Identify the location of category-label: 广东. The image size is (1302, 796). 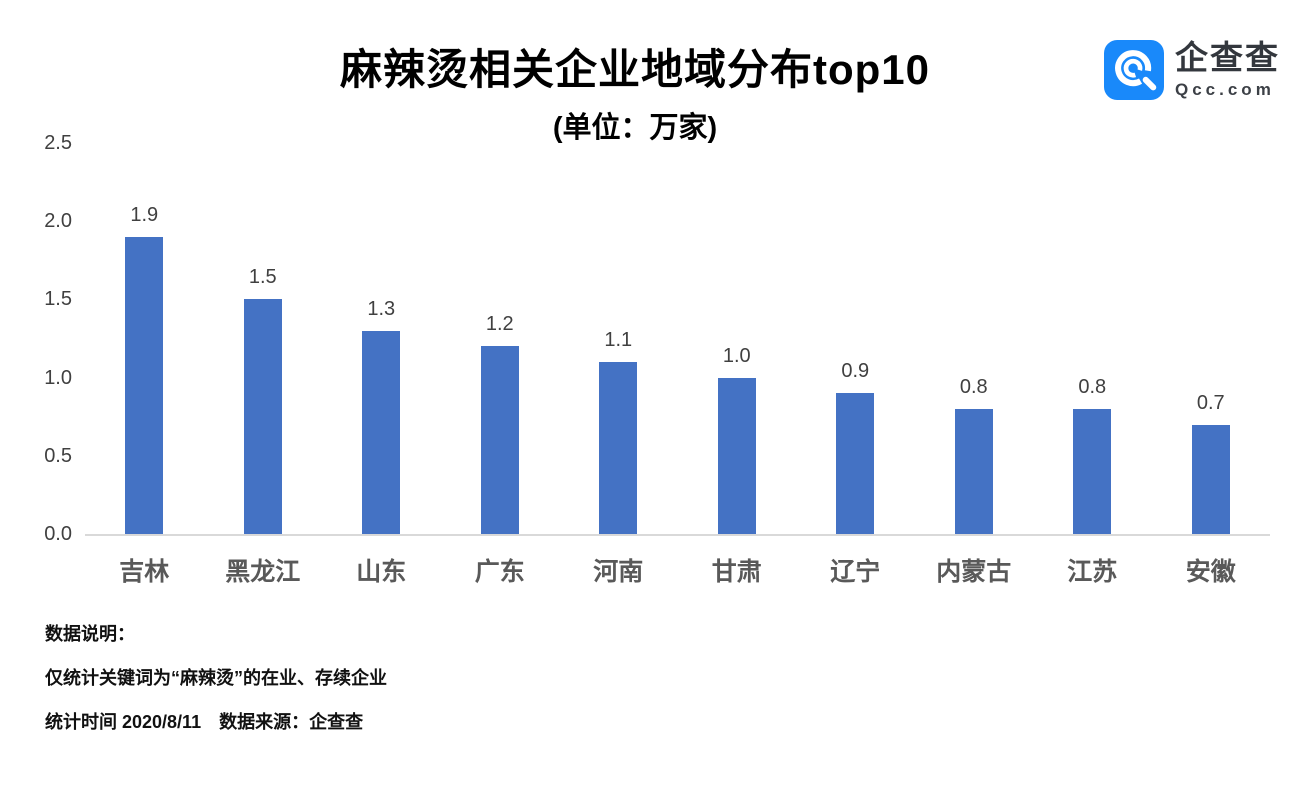
(499, 572).